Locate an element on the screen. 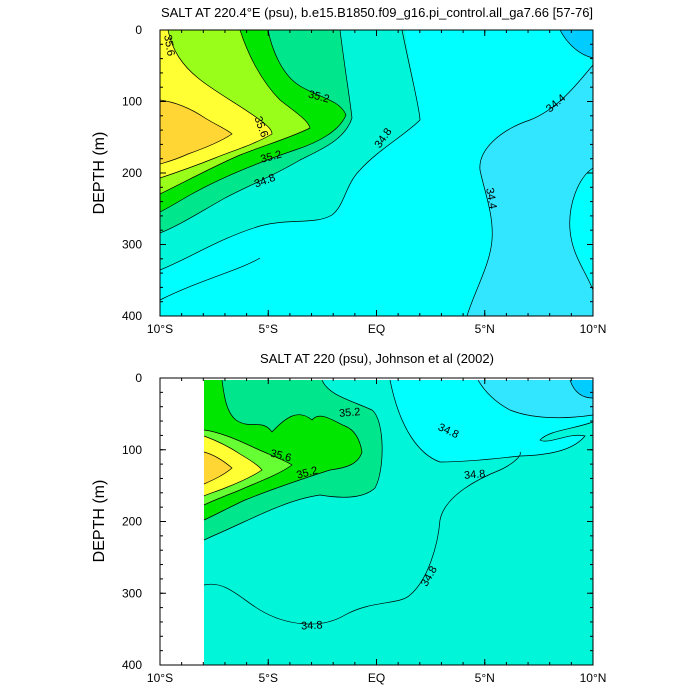 The image size is (700, 700). fill-34.0 is located at coordinates (576, 44).